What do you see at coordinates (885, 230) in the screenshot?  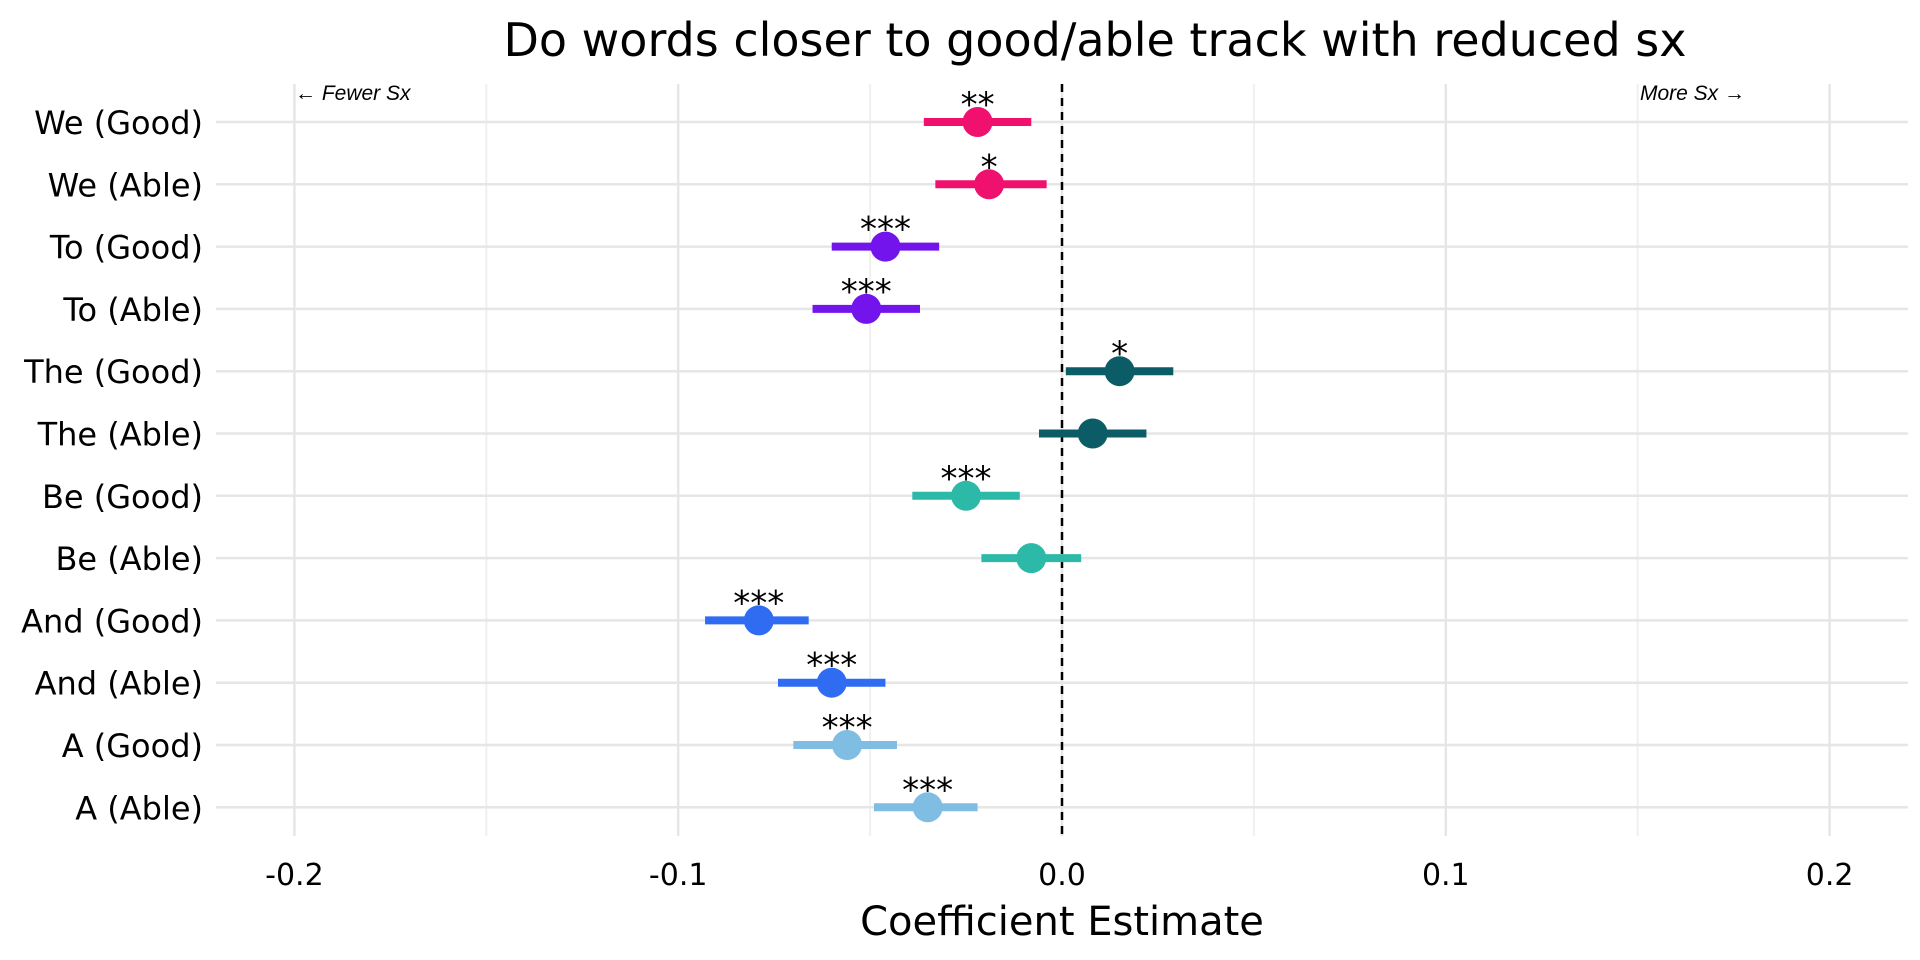 I see `significance-label-2: ***` at bounding box center [885, 230].